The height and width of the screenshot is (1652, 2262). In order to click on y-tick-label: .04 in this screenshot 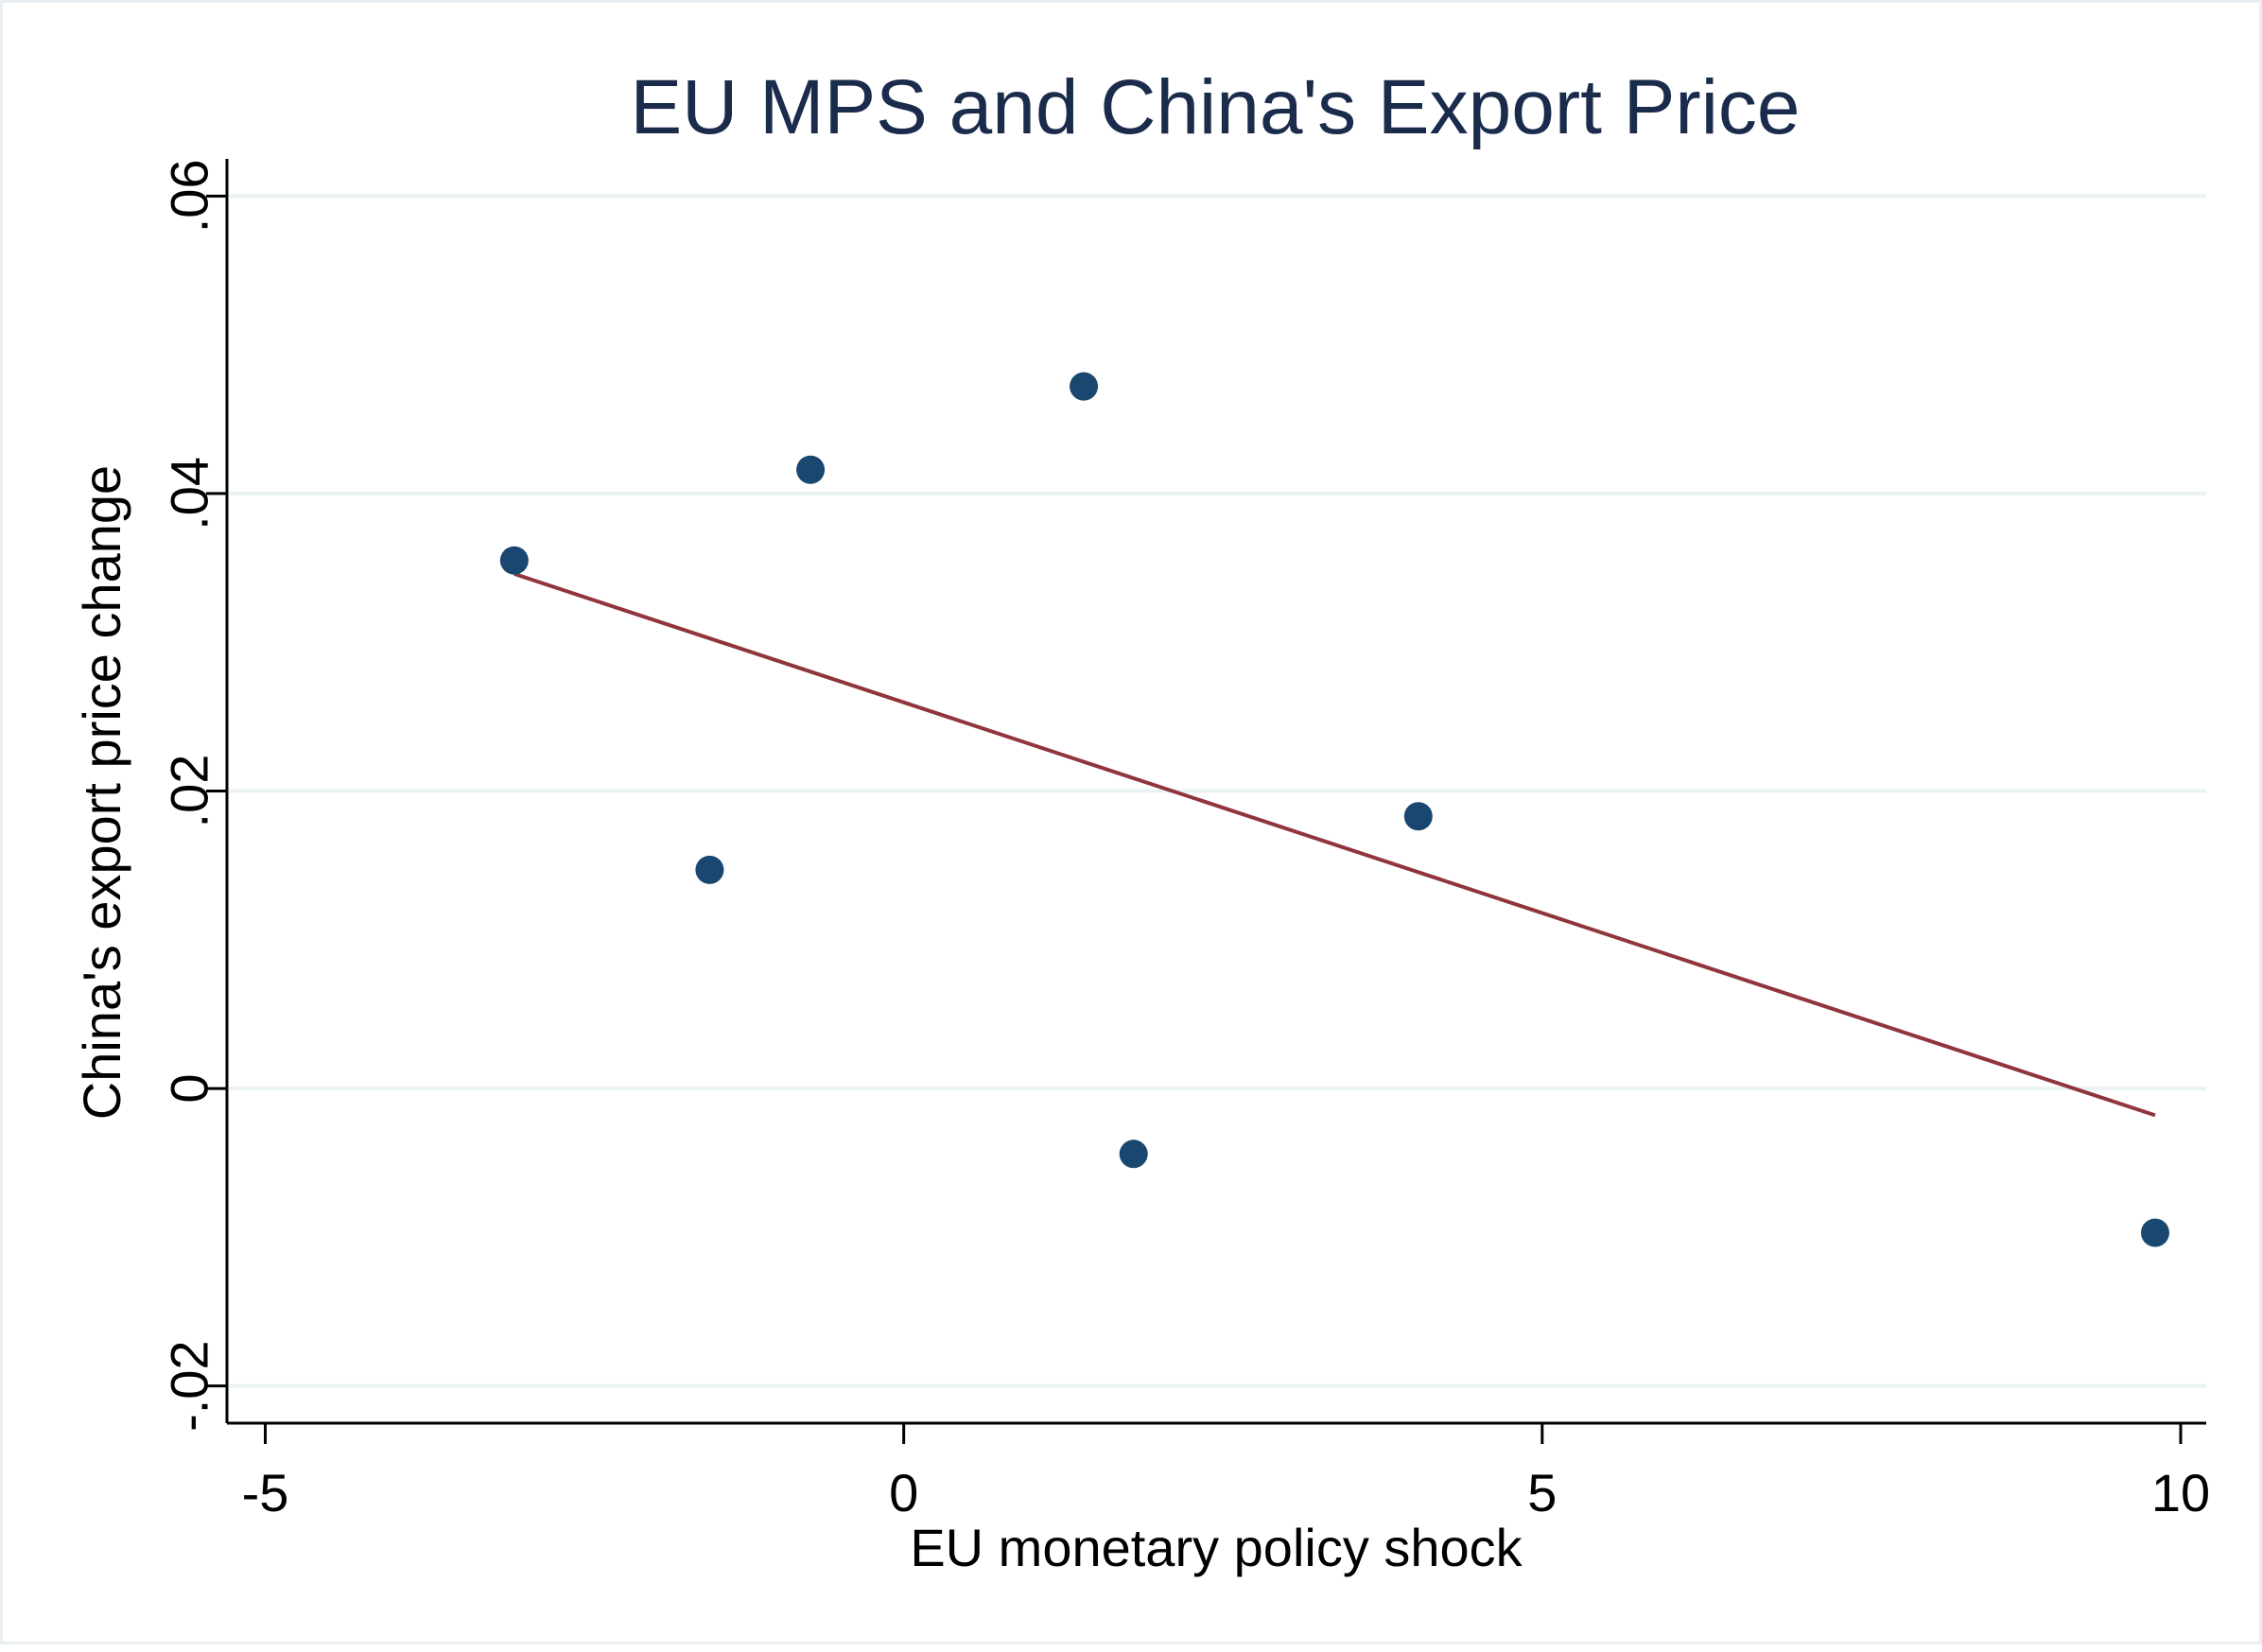, I will do `click(189, 494)`.